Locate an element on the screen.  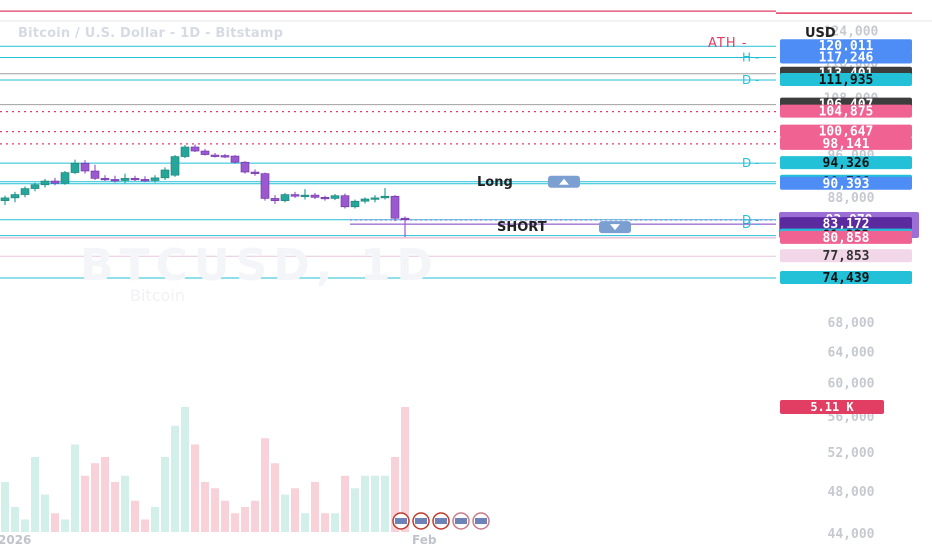
price-tag-label: 117,246 is located at coordinates (846, 58).